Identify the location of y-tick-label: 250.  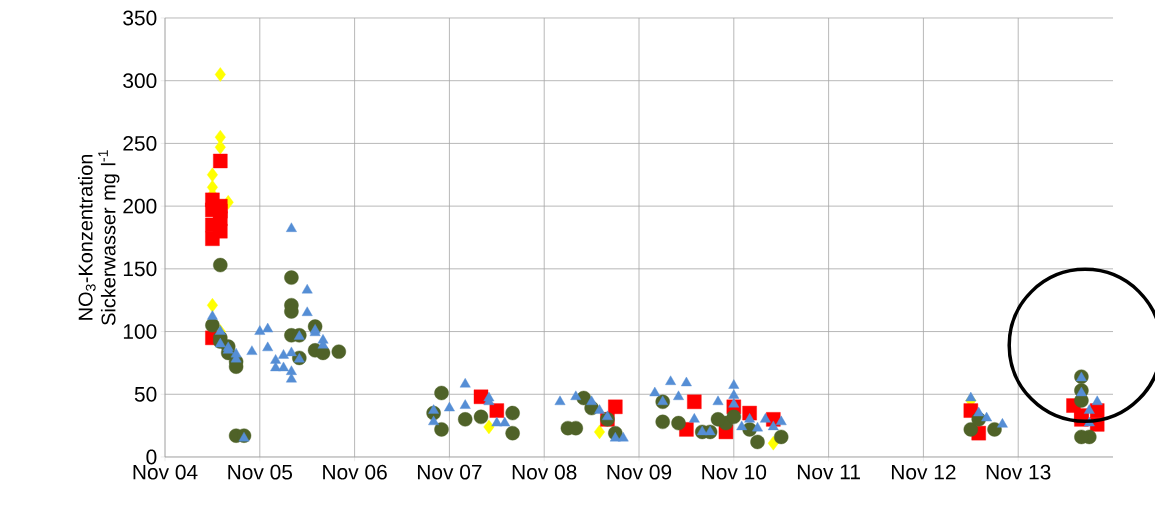
(140, 143).